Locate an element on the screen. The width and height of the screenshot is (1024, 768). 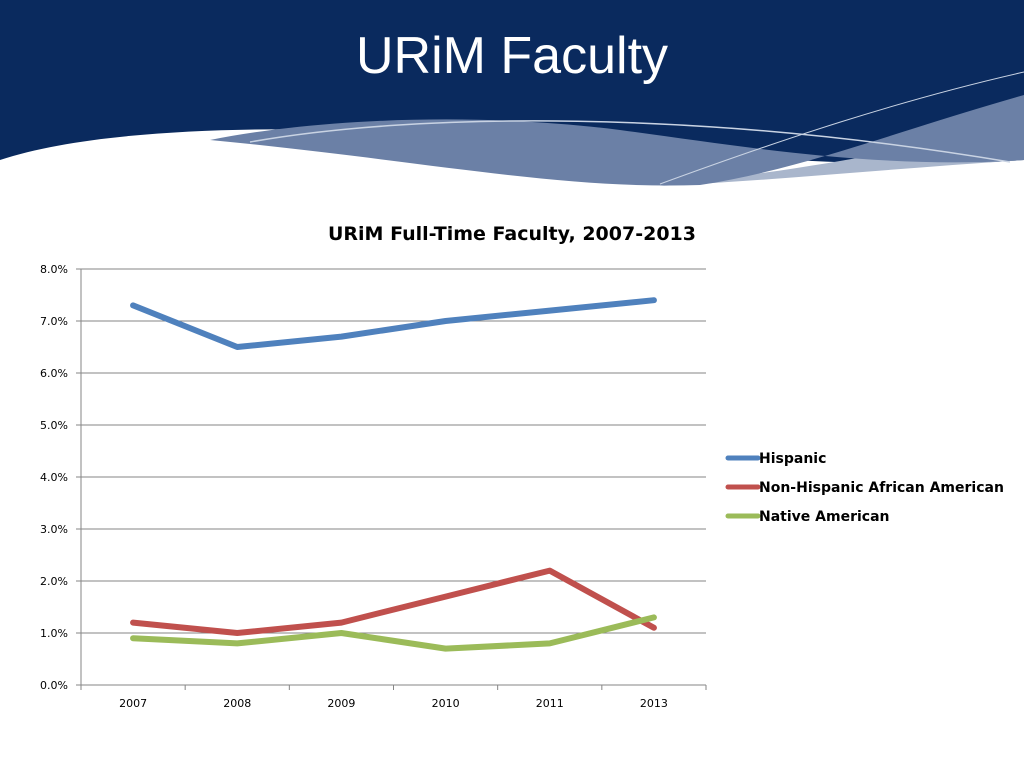
legend-label: Hispanic is located at coordinates (792, 459).